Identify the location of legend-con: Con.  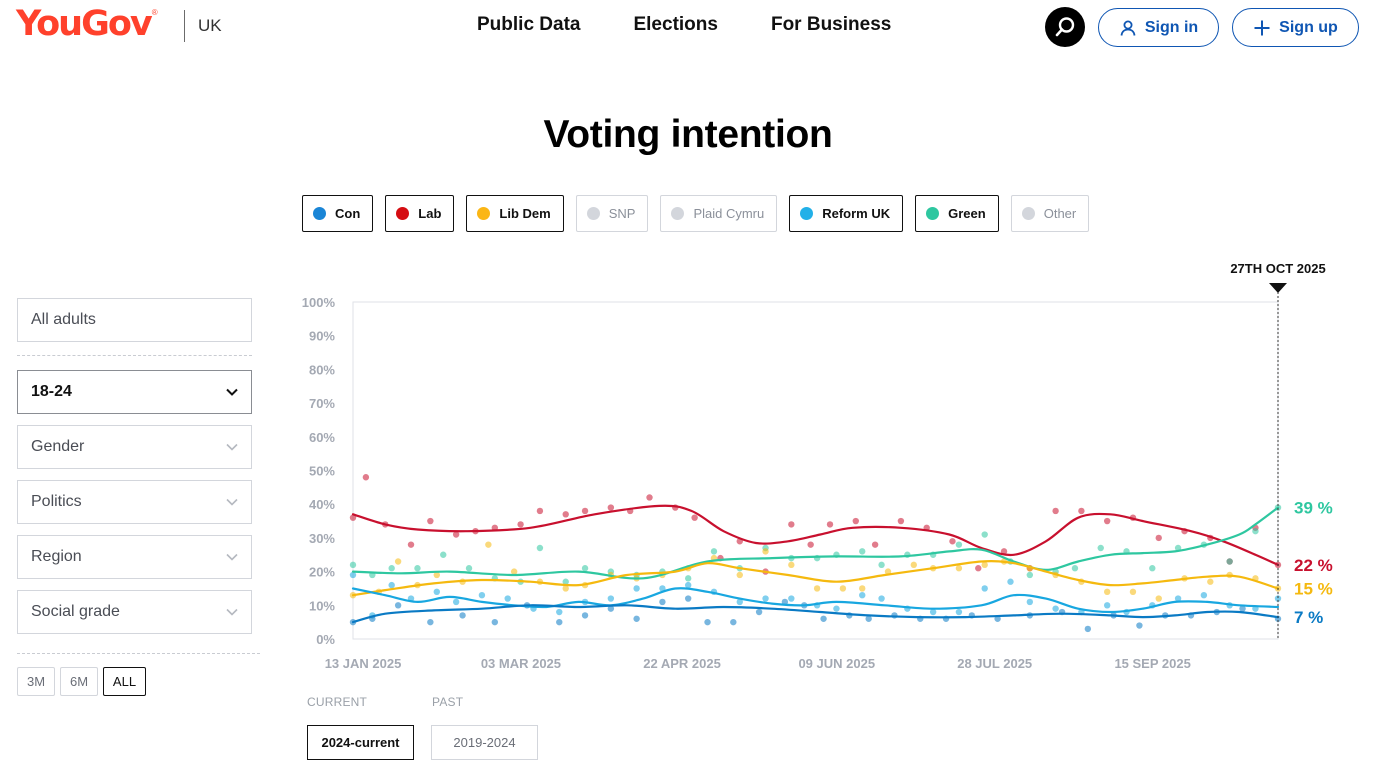
(338, 213).